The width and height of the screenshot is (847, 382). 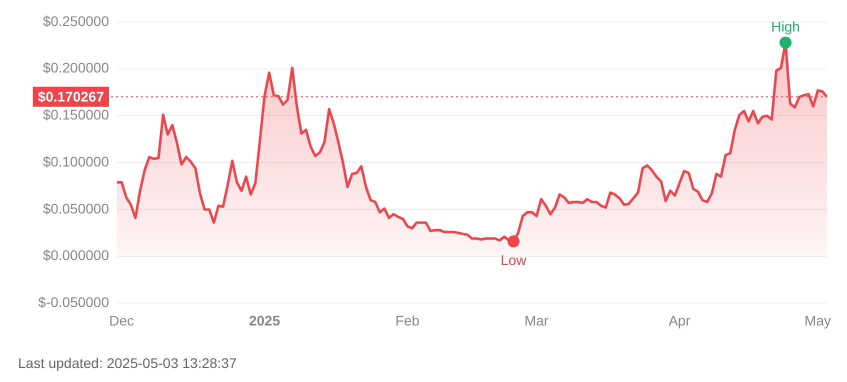 What do you see at coordinates (71, 96) in the screenshot?
I see `ref-line-label: $0.170267` at bounding box center [71, 96].